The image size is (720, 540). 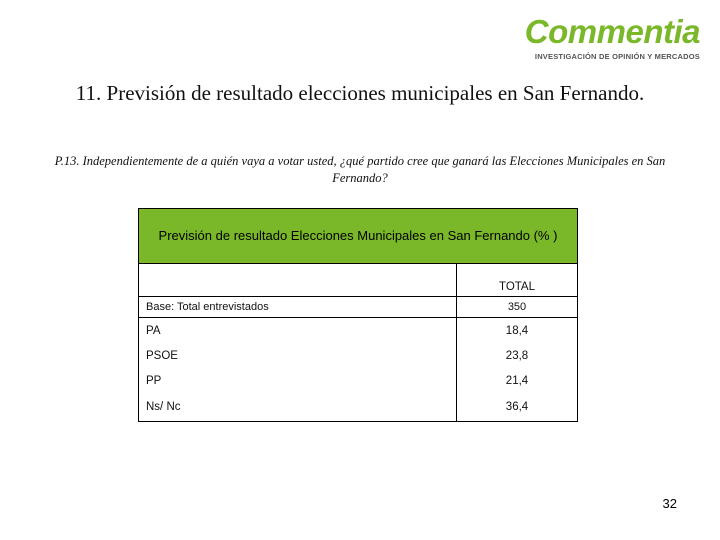 What do you see at coordinates (298, 380) in the screenshot?
I see `row-label: PP` at bounding box center [298, 380].